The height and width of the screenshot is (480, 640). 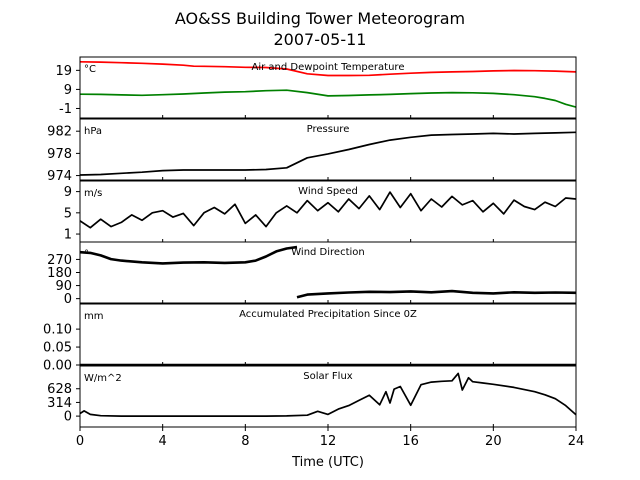 I want to click on chart-title-line2: 2007-05-11, so click(x=320, y=39).